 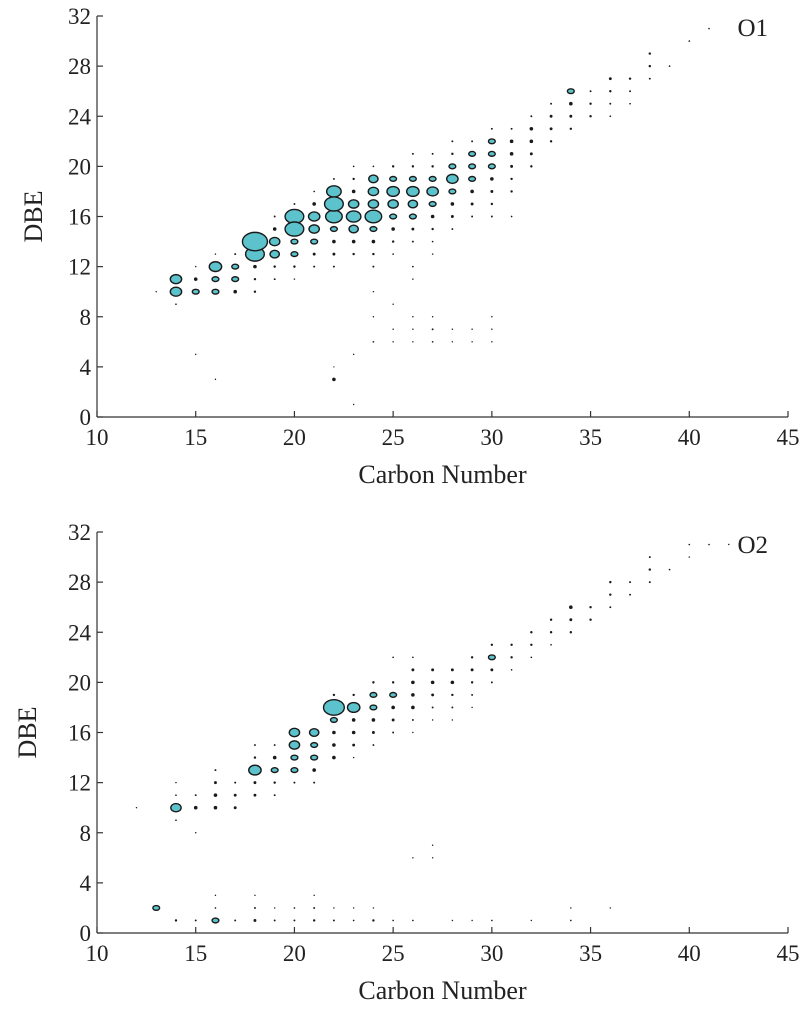 I want to click on x-tick-label-o2: 45, so click(x=788, y=953).